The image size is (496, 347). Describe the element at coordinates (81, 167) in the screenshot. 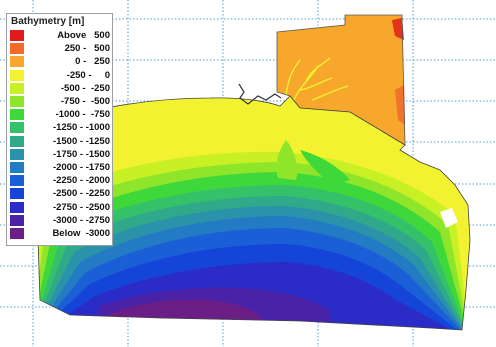

I see `legend-label: -2000 - -1750` at that location.